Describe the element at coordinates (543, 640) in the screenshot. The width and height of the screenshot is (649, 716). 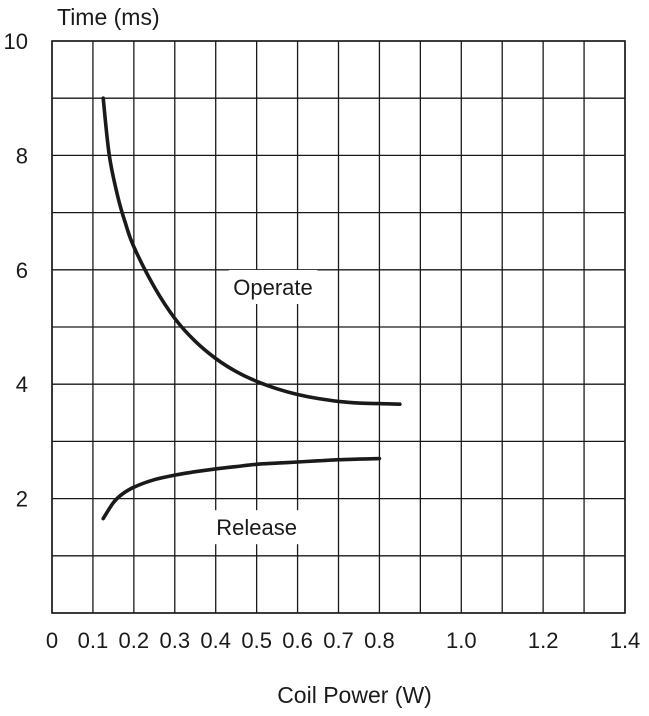
I see `x-tick-label: 1.2` at that location.